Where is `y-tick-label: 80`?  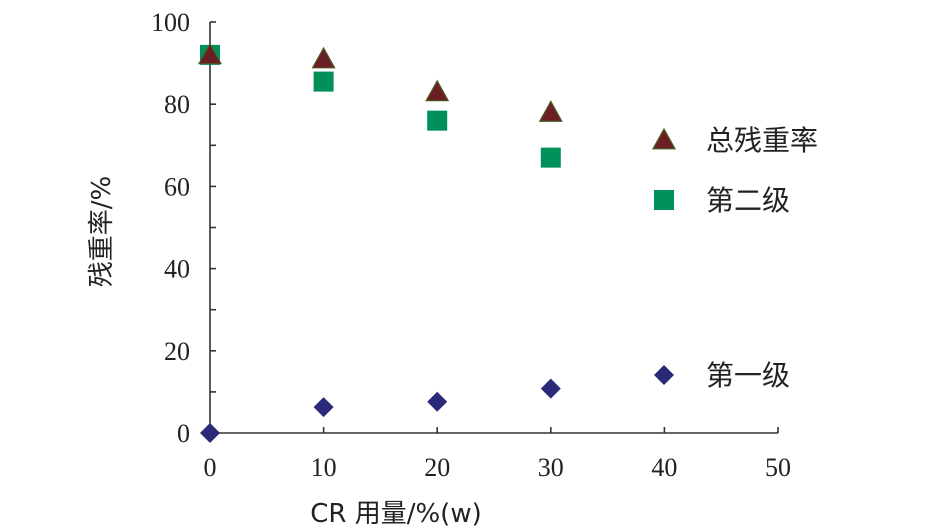
y-tick-label: 80 is located at coordinates (177, 104).